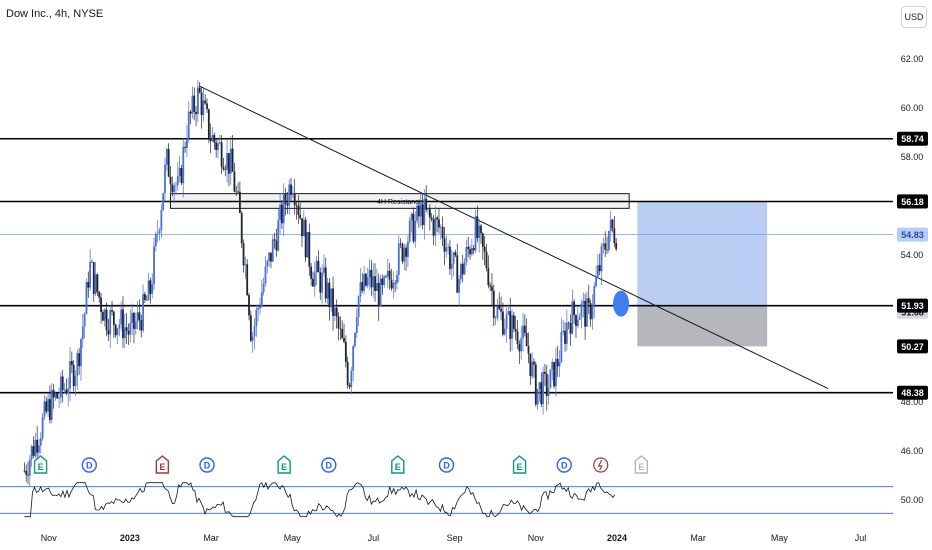 The width and height of the screenshot is (932, 550). What do you see at coordinates (912, 306) in the screenshot?
I see `level-price-tag: 51.93` at bounding box center [912, 306].